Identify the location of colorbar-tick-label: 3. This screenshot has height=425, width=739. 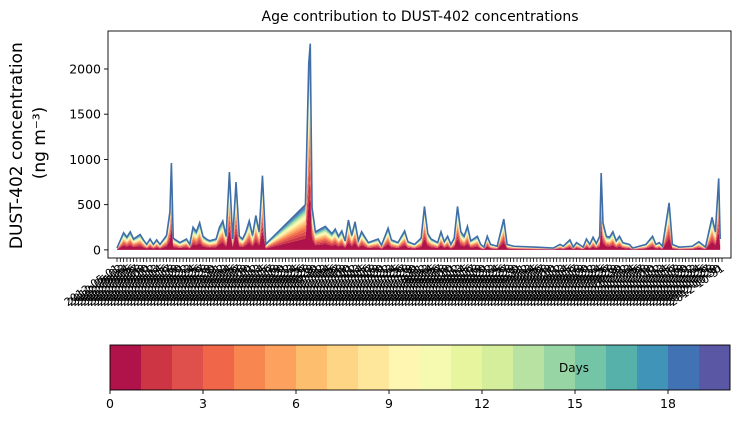
(203, 403).